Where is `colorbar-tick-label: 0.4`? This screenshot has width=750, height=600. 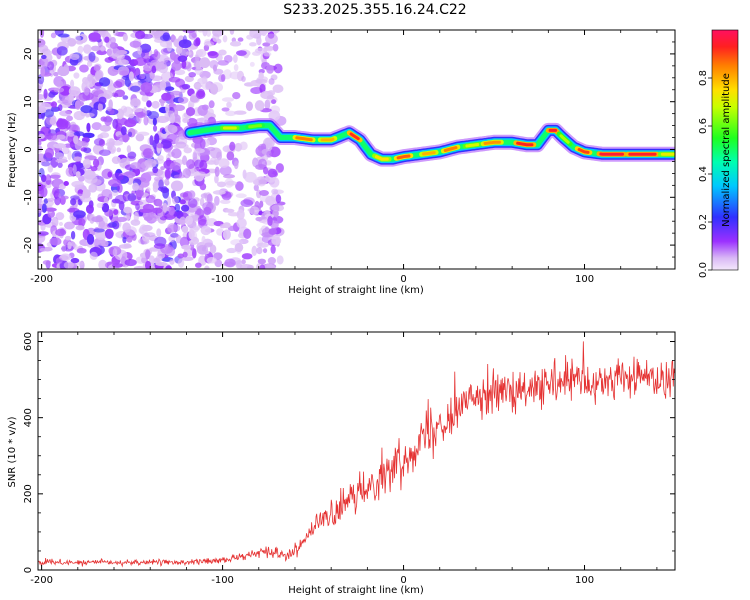
colorbar-tick-label: 0.4 is located at coordinates (703, 174).